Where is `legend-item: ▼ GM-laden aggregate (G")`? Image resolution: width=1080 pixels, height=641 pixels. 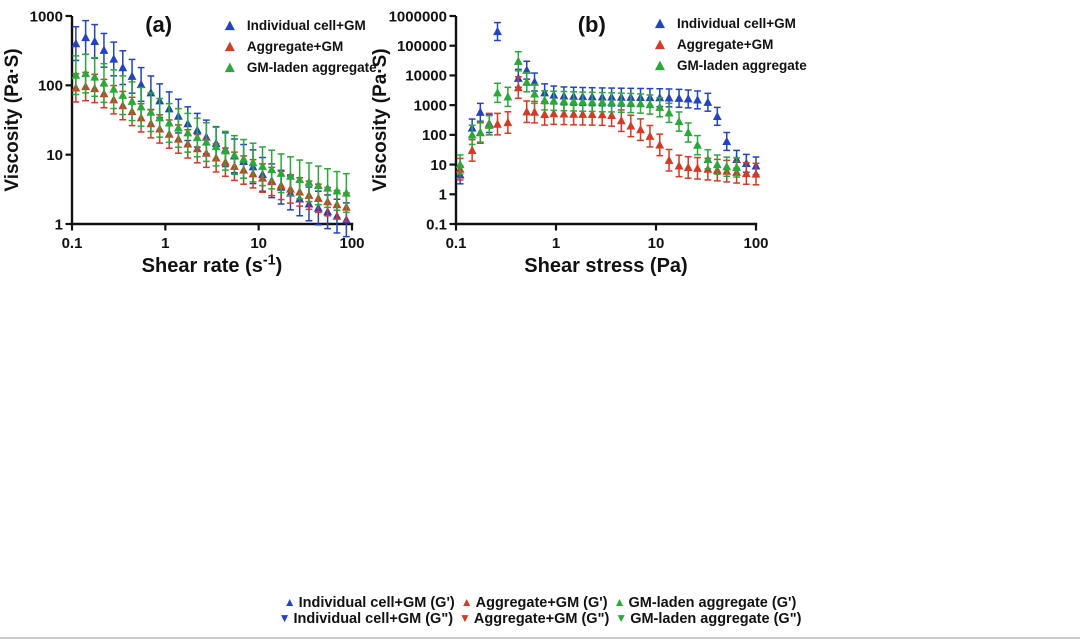
legend-item: ▼ GM-laden aggregate (G") is located at coordinates (708, 619).